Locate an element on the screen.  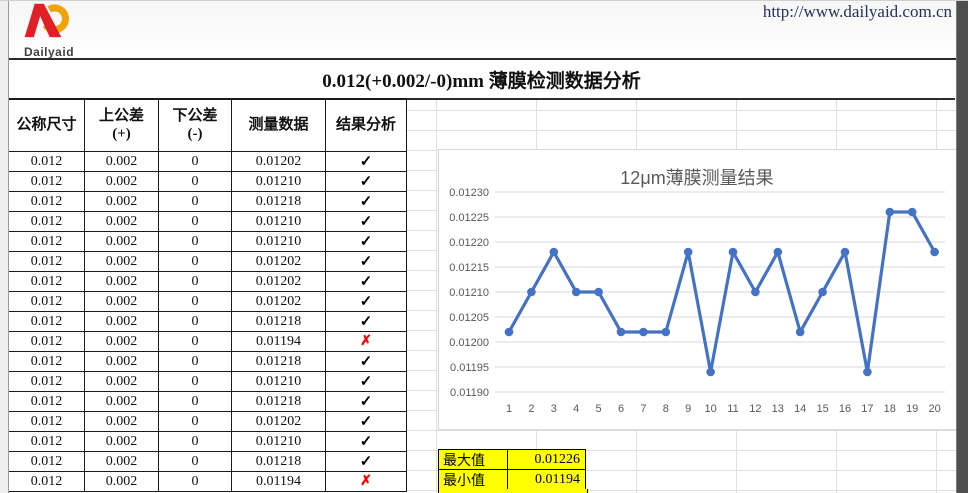
summary-label-cell: 最小值 is located at coordinates (473, 479).